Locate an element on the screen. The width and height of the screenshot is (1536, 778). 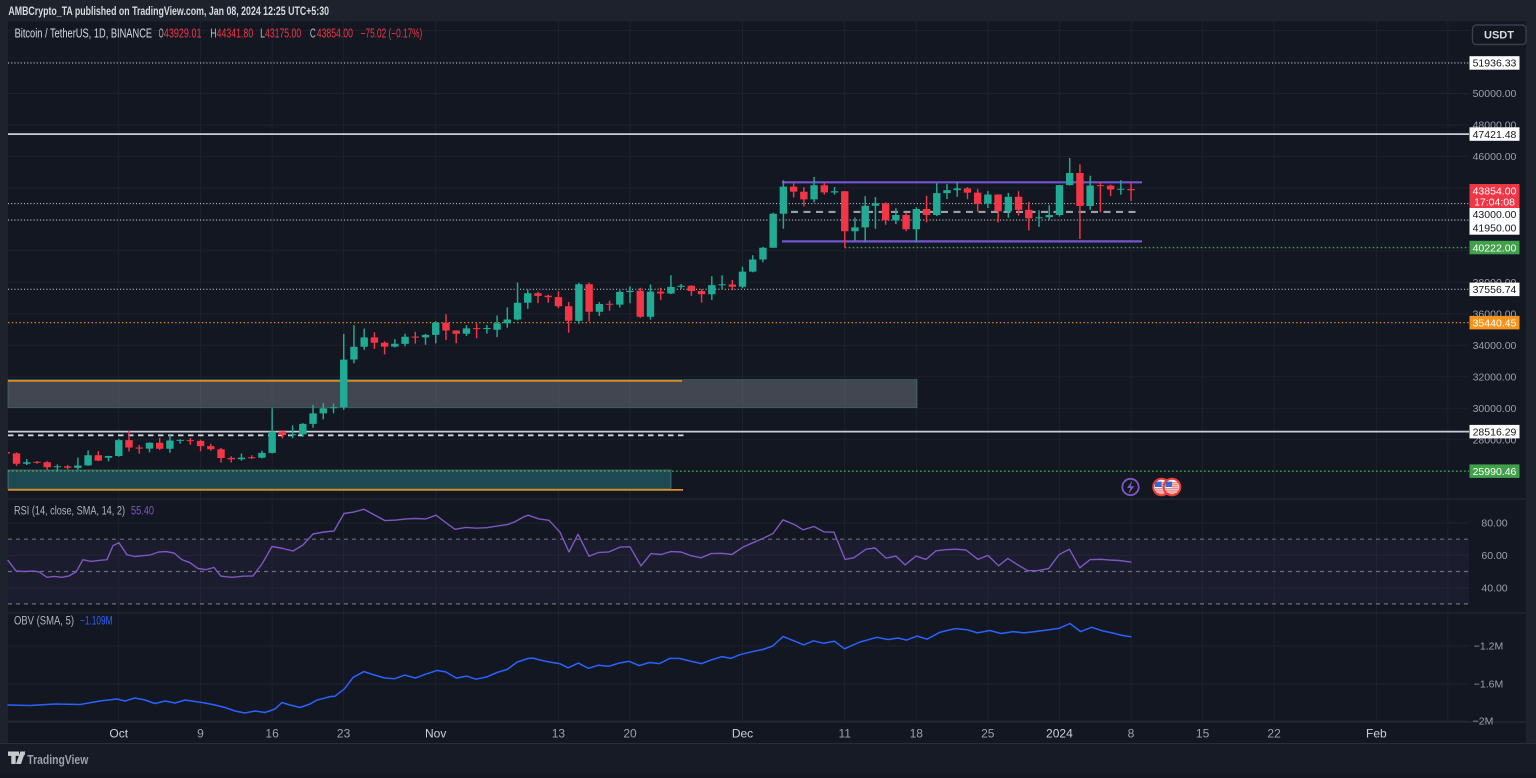
svg-text: OBV (SMA, 5) is located at coordinates (44, 622).